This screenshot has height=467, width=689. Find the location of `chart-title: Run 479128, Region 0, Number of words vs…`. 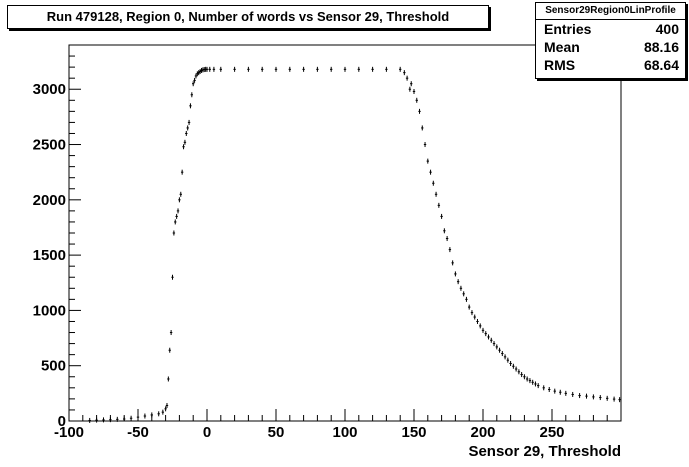

chart-title: Run 479128, Region 0, Number of words vs… is located at coordinates (248, 17).